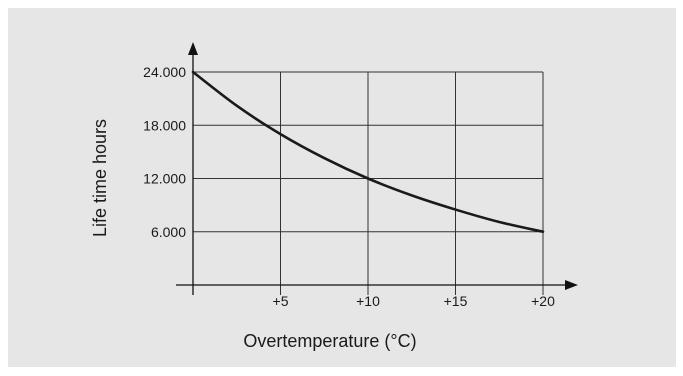  Describe the element at coordinates (543, 301) in the screenshot. I see `x-tick-label: +20` at that location.